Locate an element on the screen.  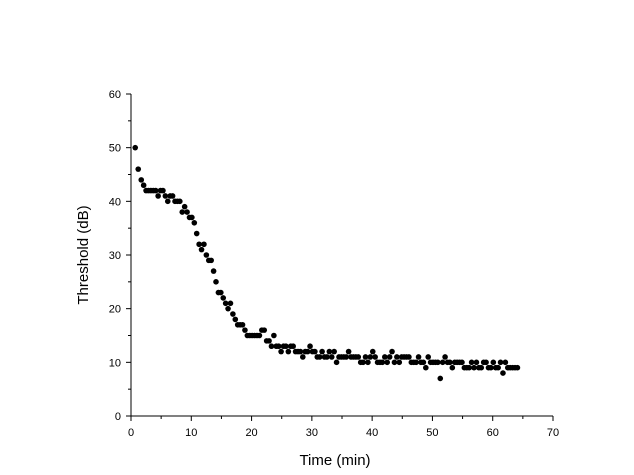
y-tick-label: 40 is located at coordinates (115, 202).